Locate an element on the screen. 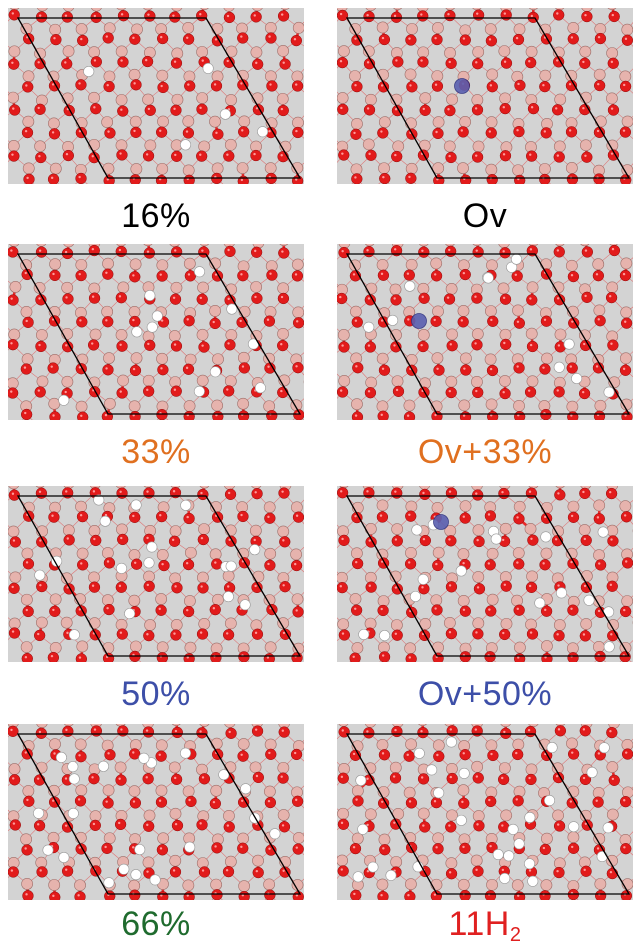 The width and height of the screenshot is (635, 951). structure-panel-ov50 is located at coordinates (485, 574).